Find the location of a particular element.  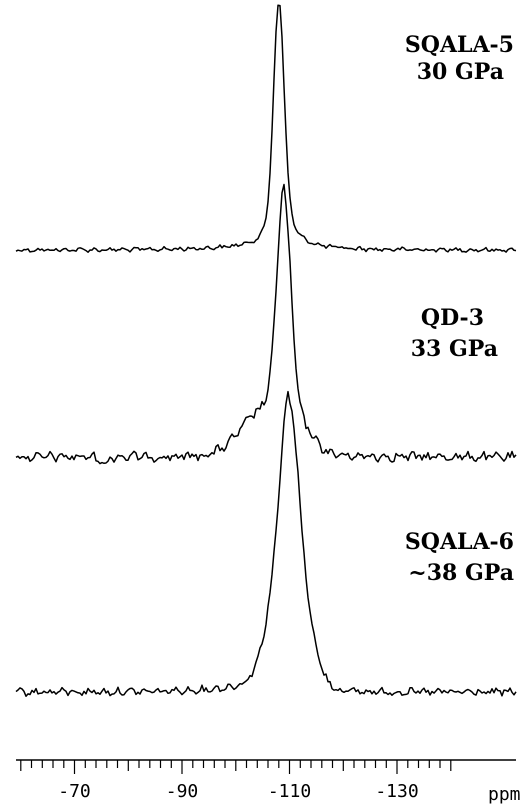

x-axis: -70 -90 -110 -130 is located at coordinates (266, 780).